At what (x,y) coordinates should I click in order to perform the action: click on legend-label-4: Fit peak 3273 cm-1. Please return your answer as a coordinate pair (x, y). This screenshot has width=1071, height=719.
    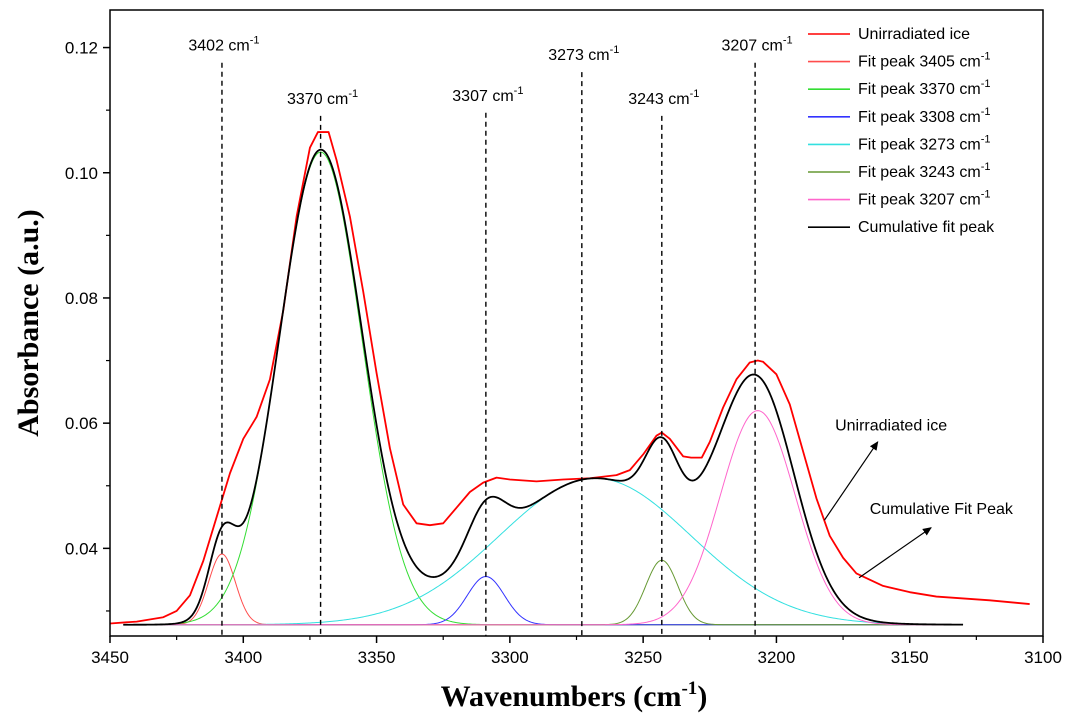
    Looking at the image, I should click on (924, 143).